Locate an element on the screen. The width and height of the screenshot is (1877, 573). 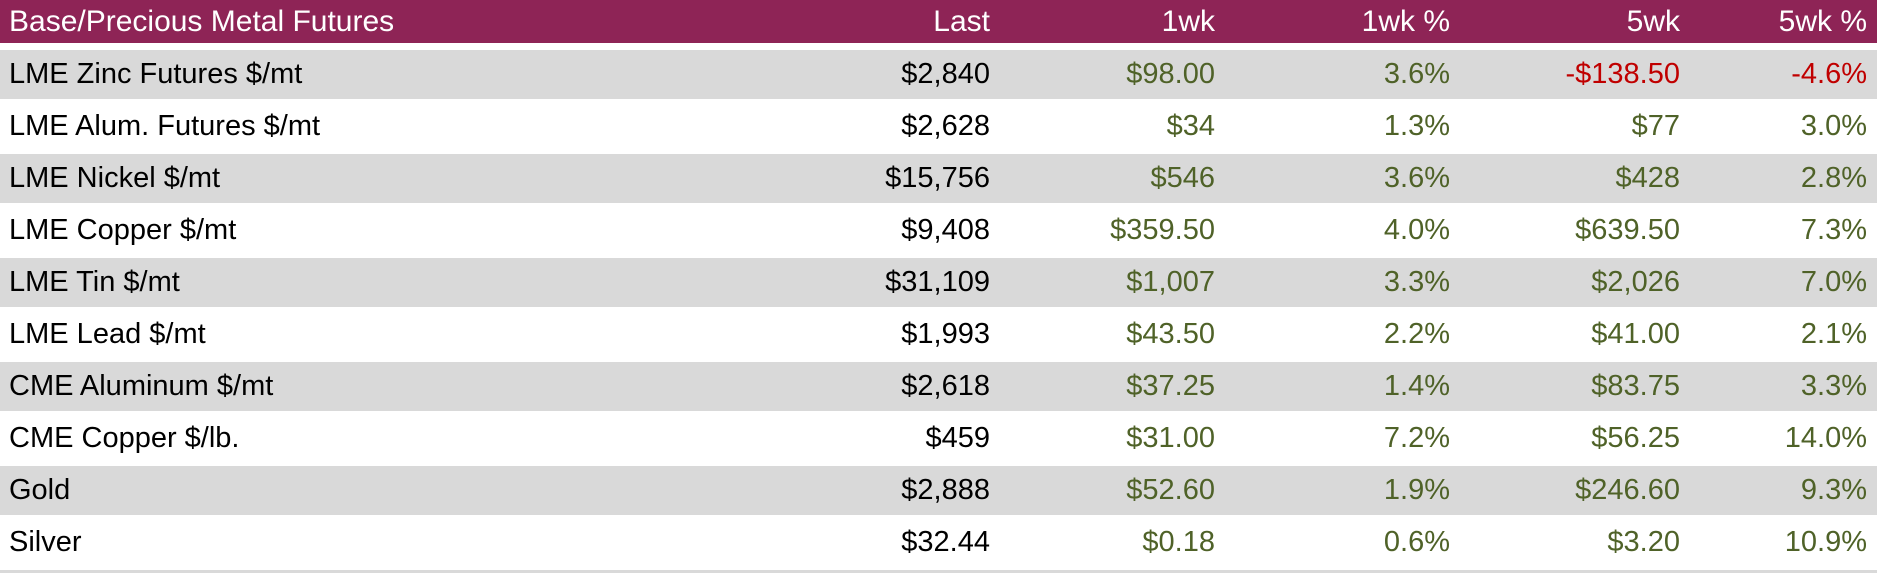
1wk-change: $0.18 is located at coordinates (1112, 544).